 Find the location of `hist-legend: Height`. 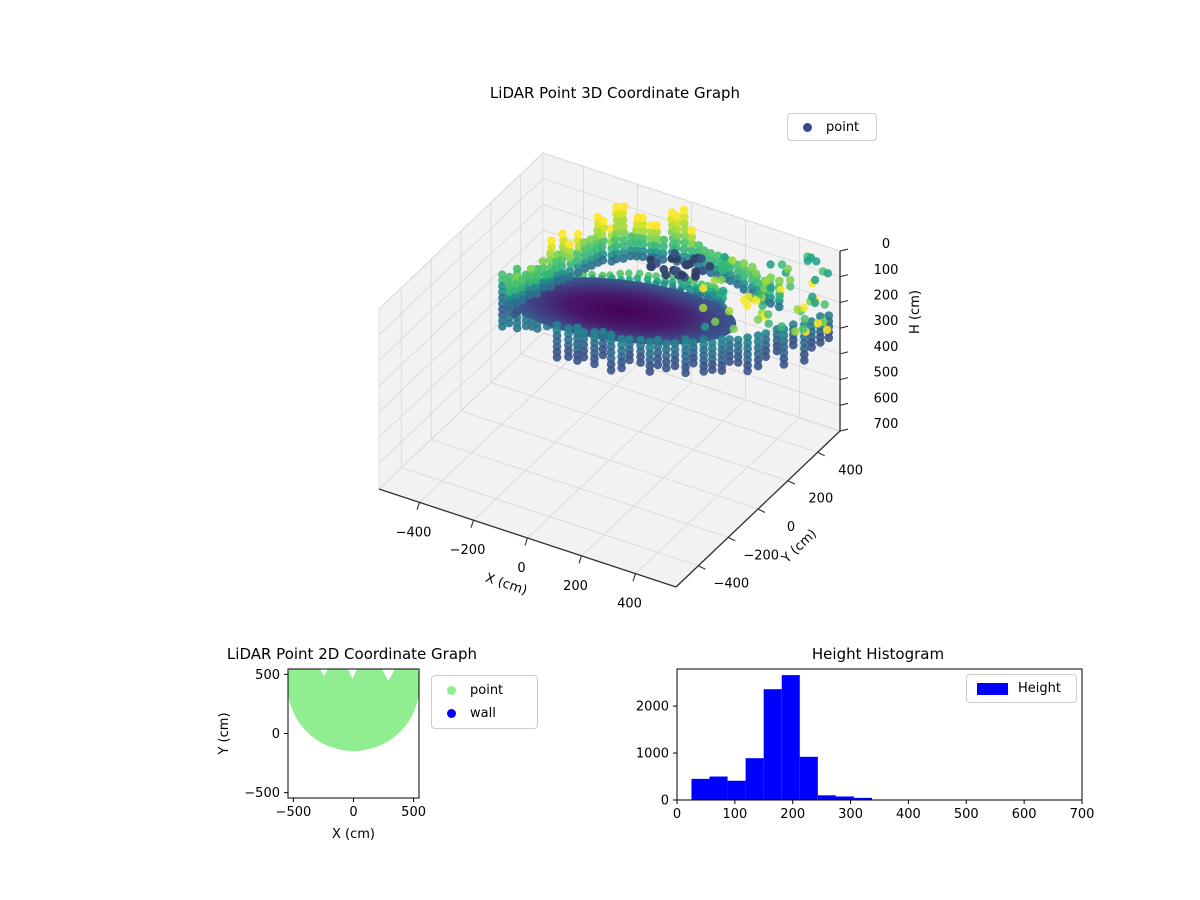

hist-legend: Height is located at coordinates (1021, 688).